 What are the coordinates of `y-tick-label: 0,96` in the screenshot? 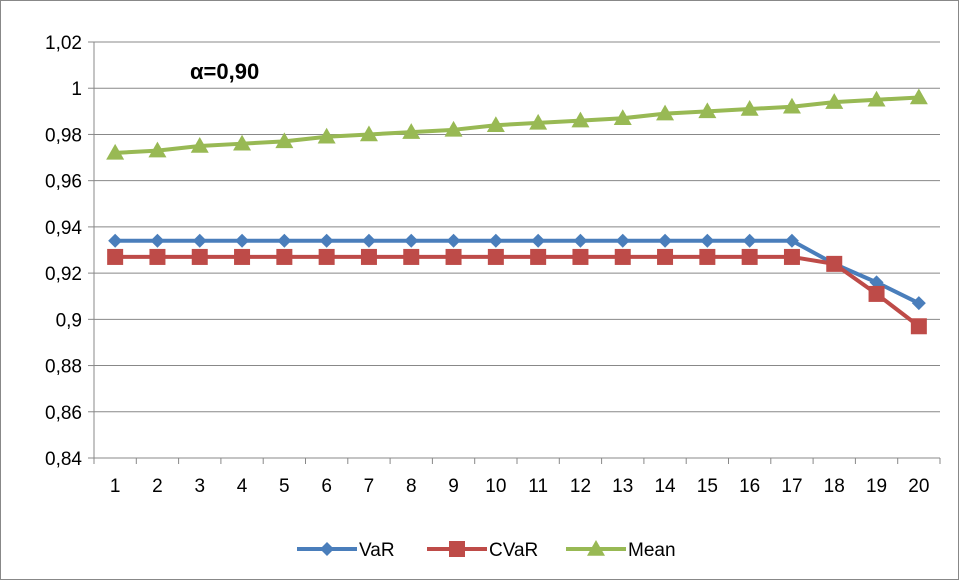 It's located at (63, 182).